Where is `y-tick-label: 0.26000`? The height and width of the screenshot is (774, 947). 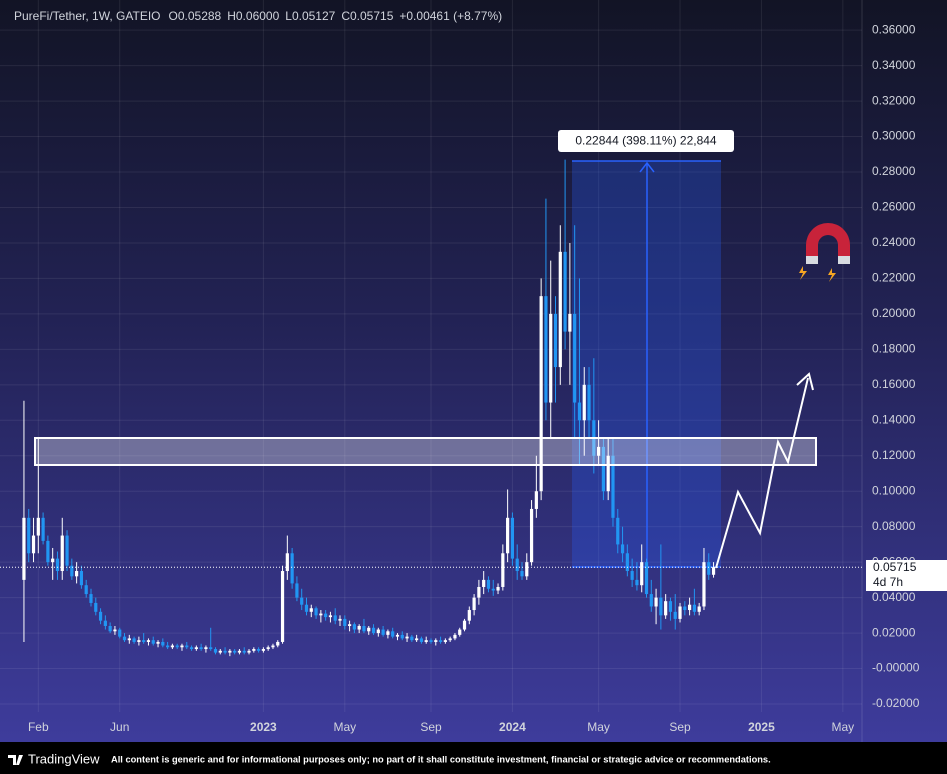
y-tick-label: 0.26000 is located at coordinates (894, 207).